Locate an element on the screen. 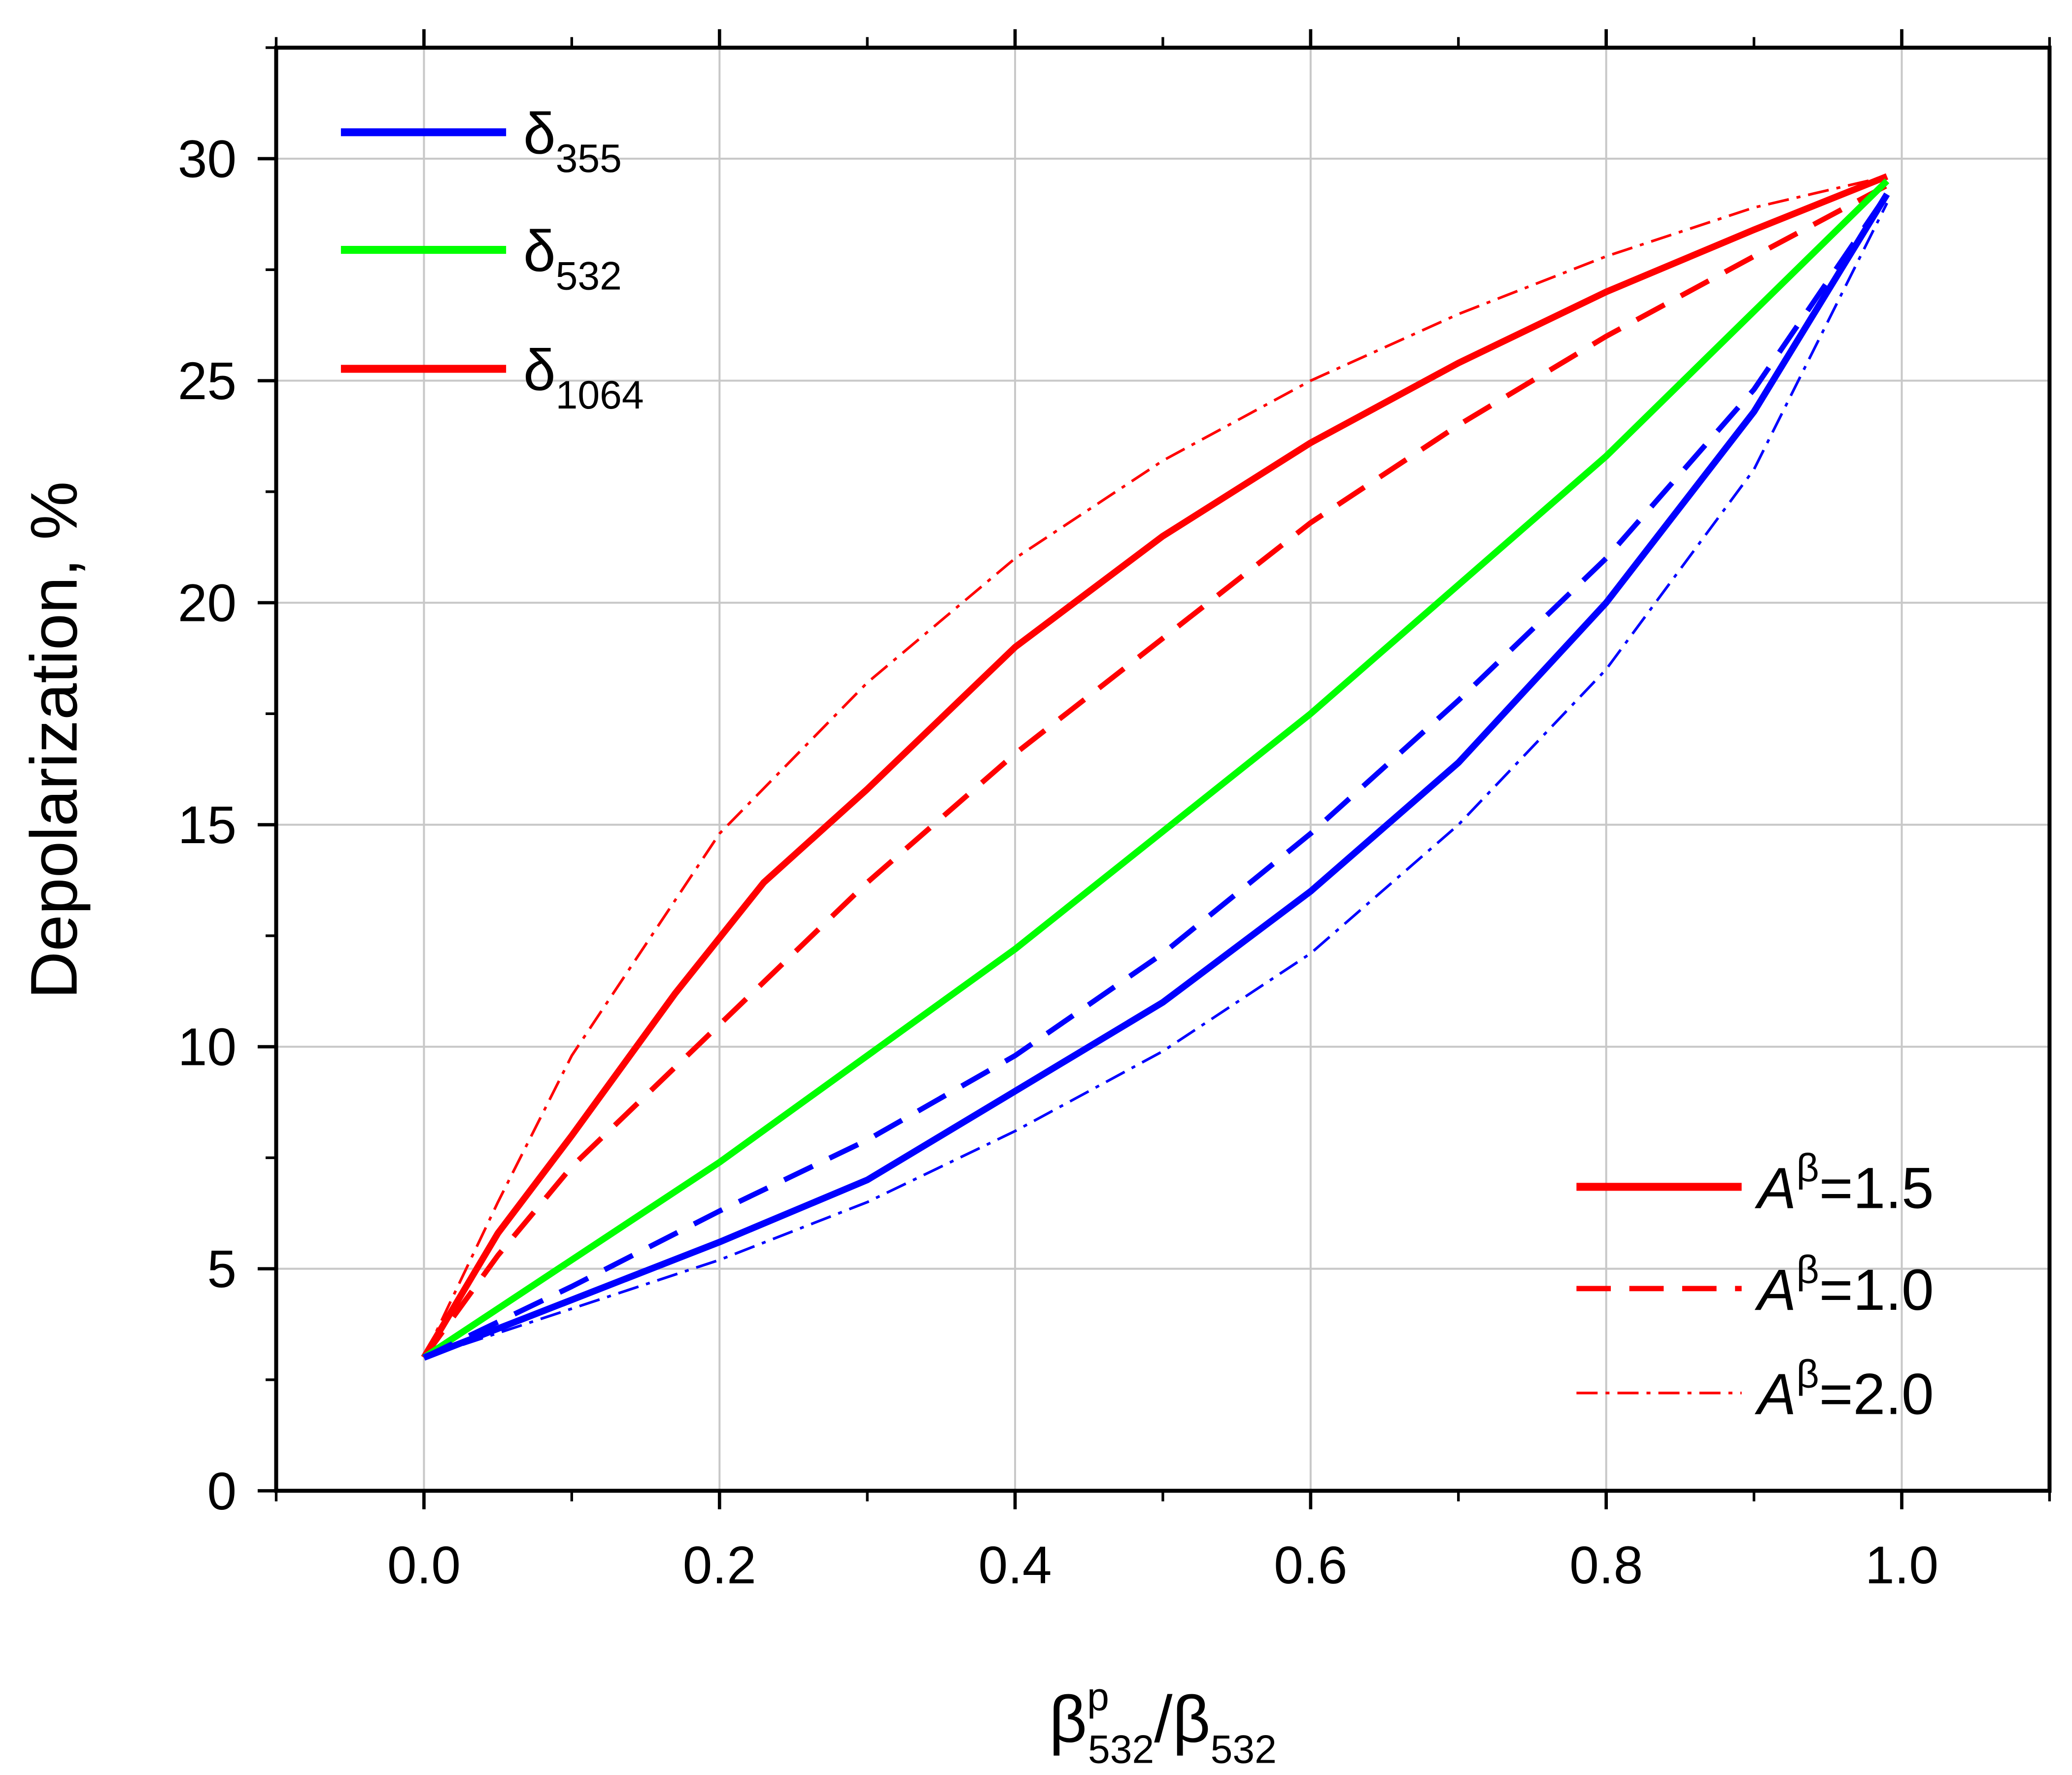  y-tick-label: 25 is located at coordinates (207, 380).